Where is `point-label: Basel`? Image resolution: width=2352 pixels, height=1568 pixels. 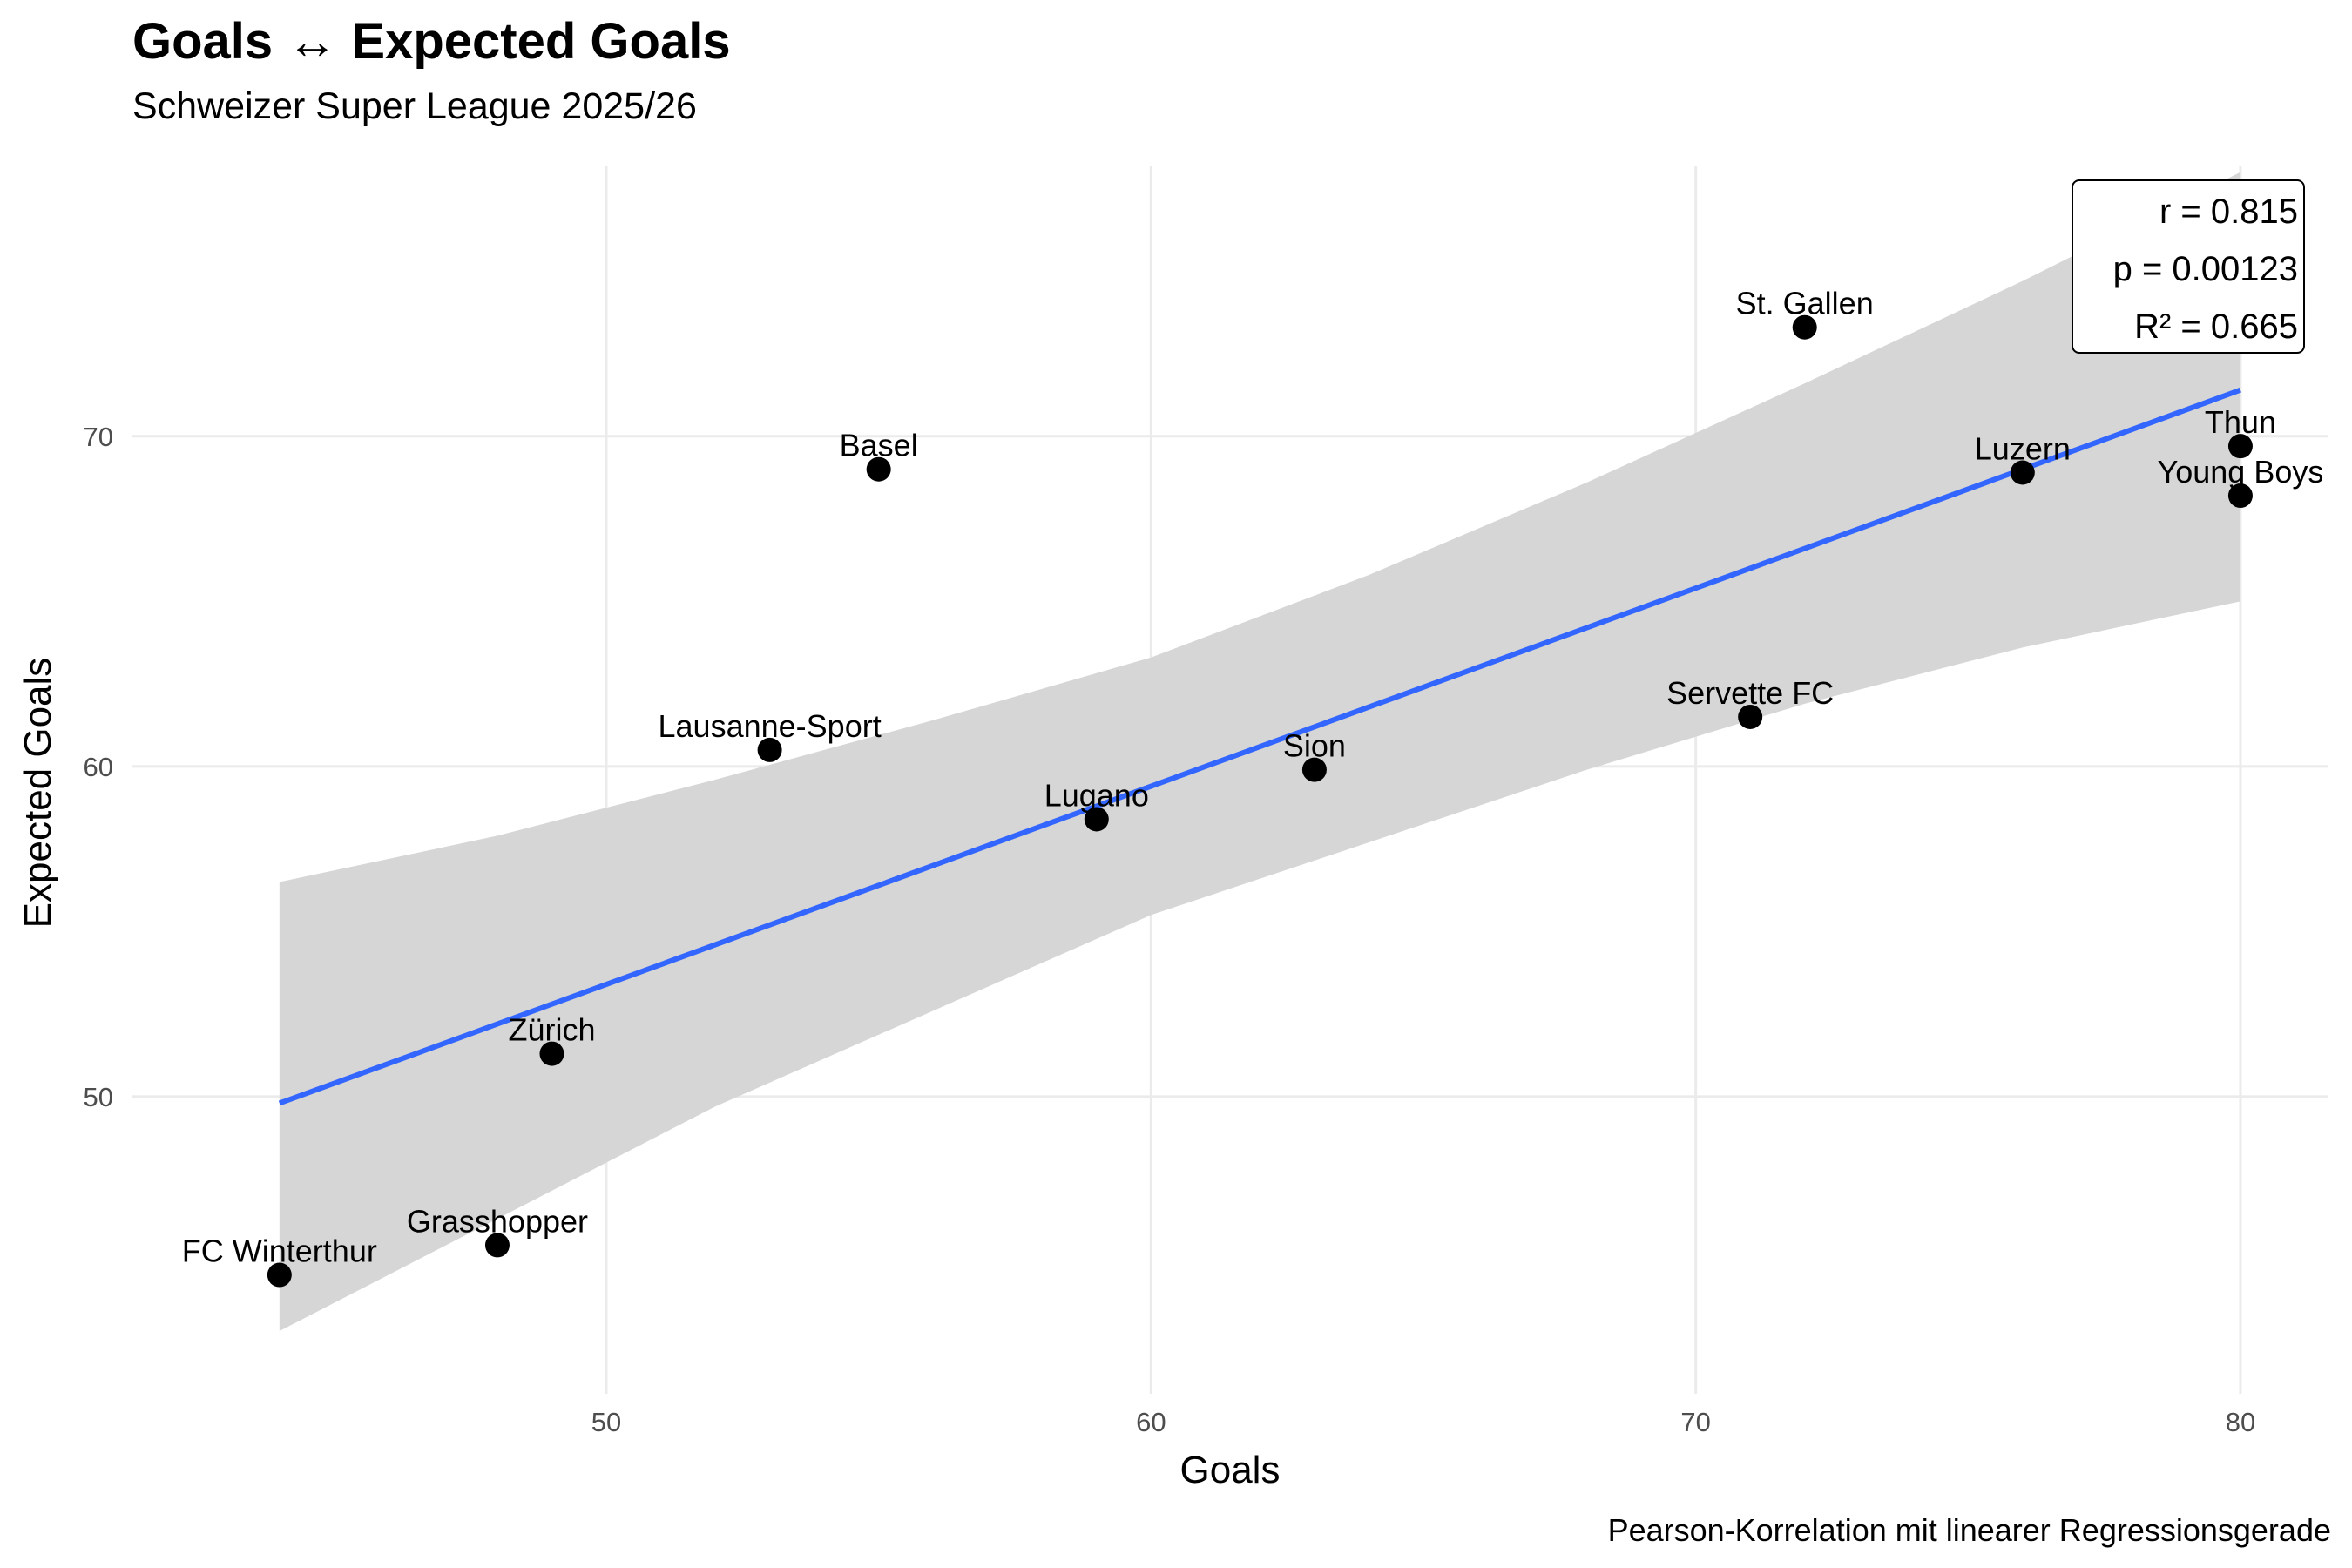 point-label: Basel is located at coordinates (879, 445).